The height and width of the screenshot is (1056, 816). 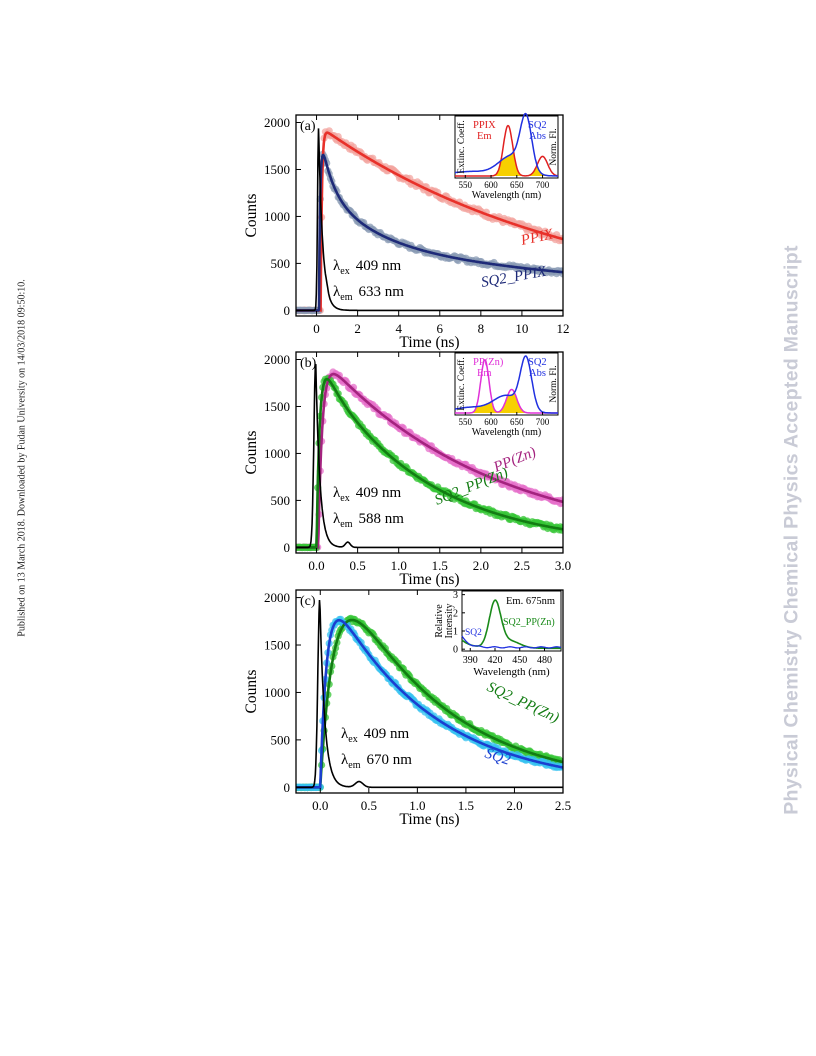 I want to click on inset-em-label: PP(Zn), so click(x=488, y=362).